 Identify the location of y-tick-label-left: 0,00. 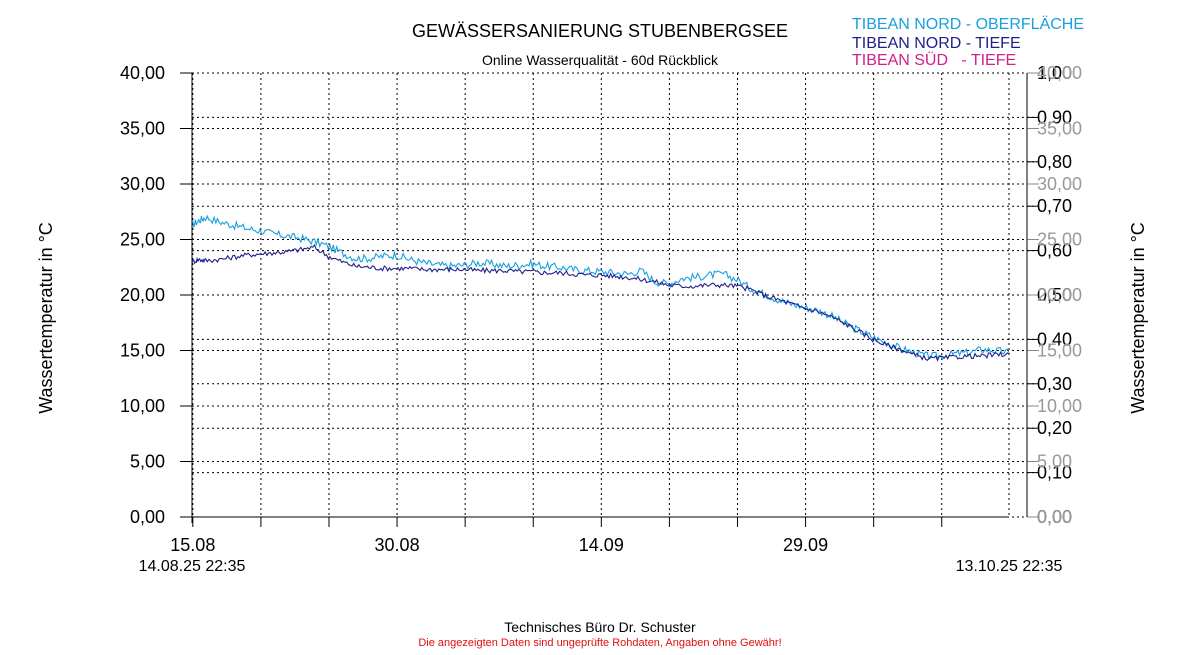
(147, 517).